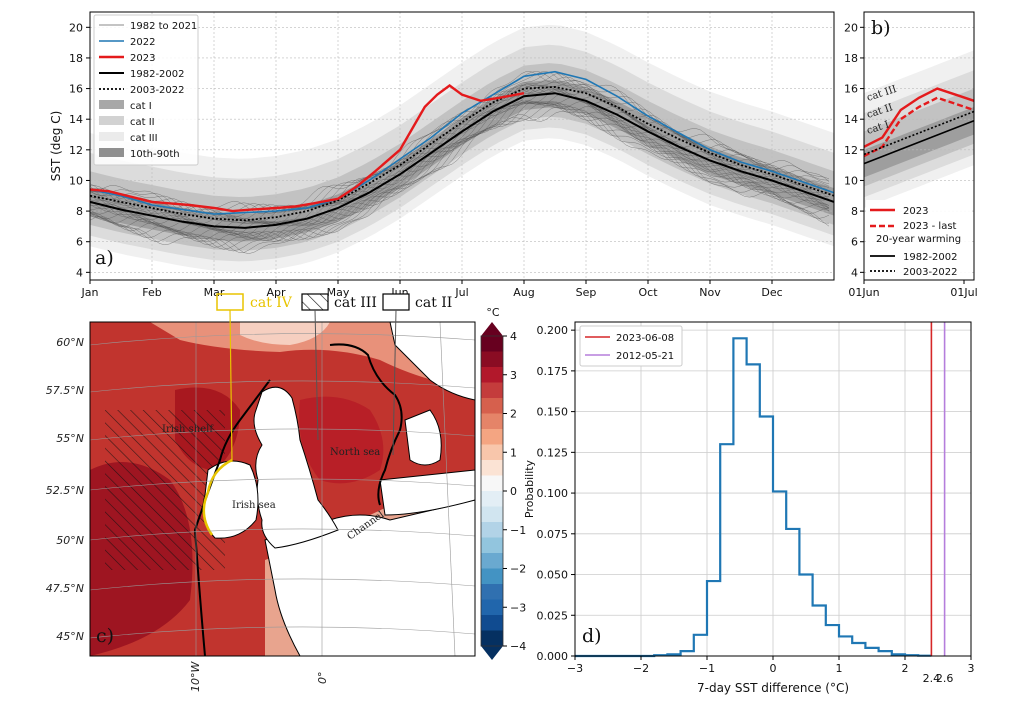 The width and height of the screenshot is (1024, 705). What do you see at coordinates (76, 27) in the screenshot?
I see `tick-a-y-20: 20` at bounding box center [76, 27].